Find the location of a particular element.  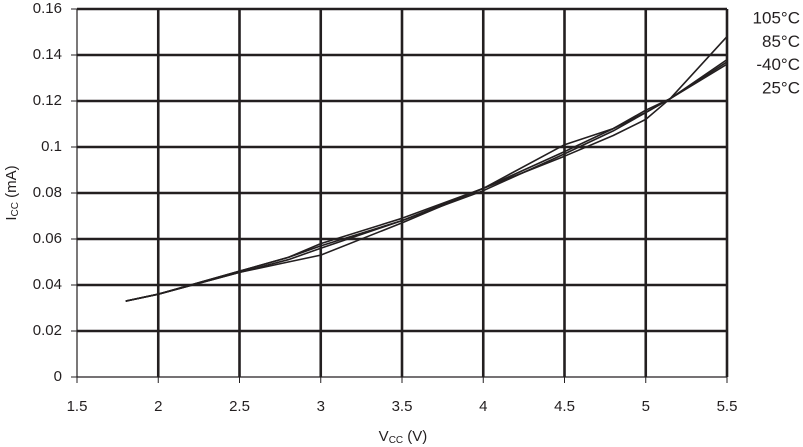

y-label-main: I is located at coordinates (11, 218).